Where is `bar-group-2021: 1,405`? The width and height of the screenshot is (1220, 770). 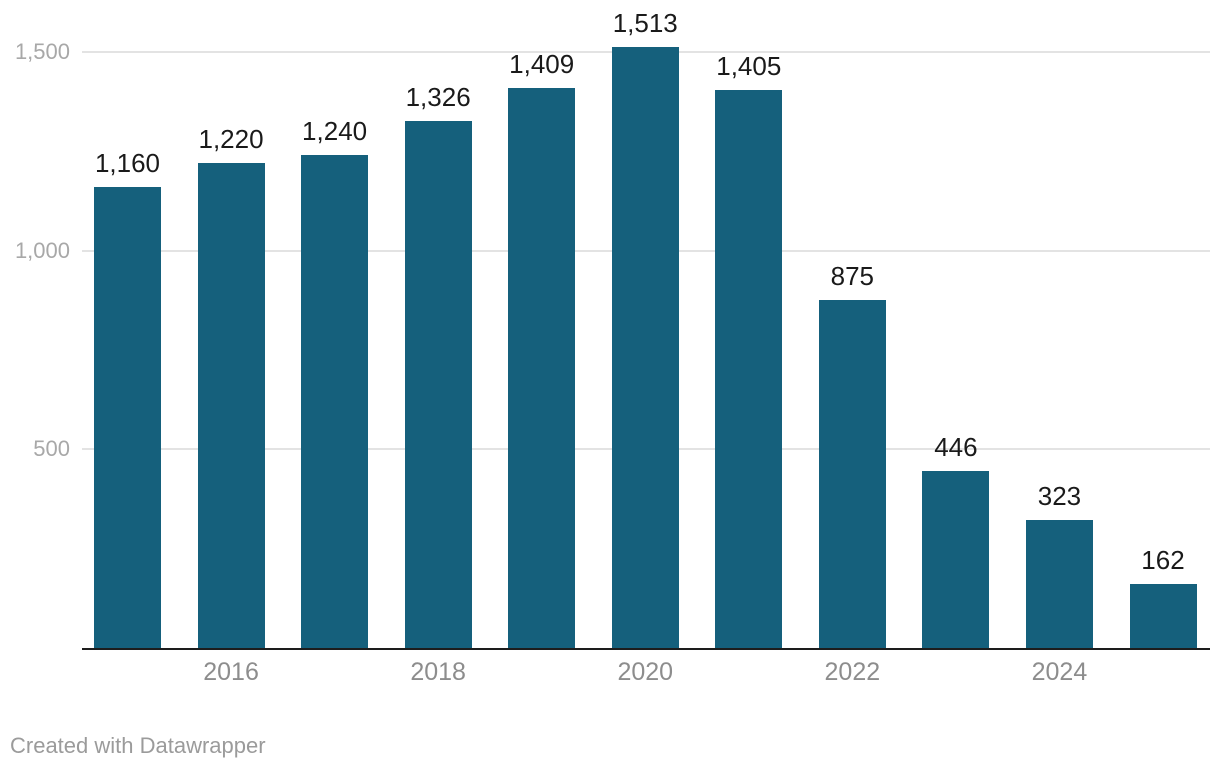 bar-group-2021: 1,405 is located at coordinates (749, 349).